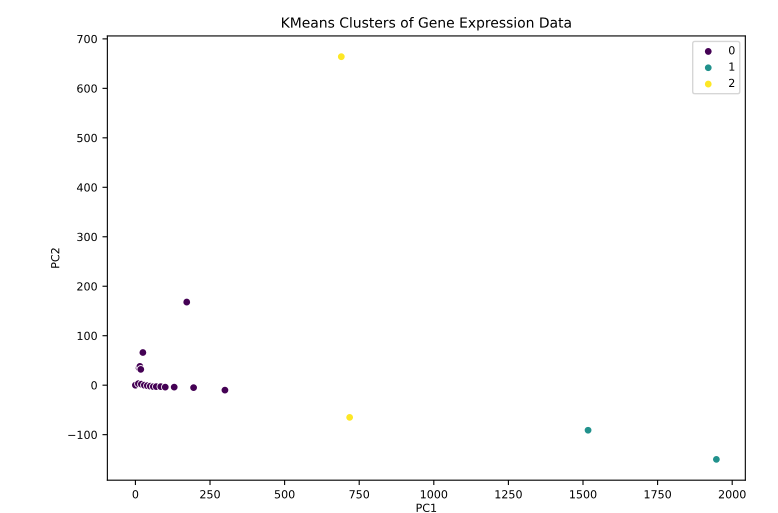  What do you see at coordinates (87, 39) in the screenshot?
I see `y-tick-label: 700` at bounding box center [87, 39].